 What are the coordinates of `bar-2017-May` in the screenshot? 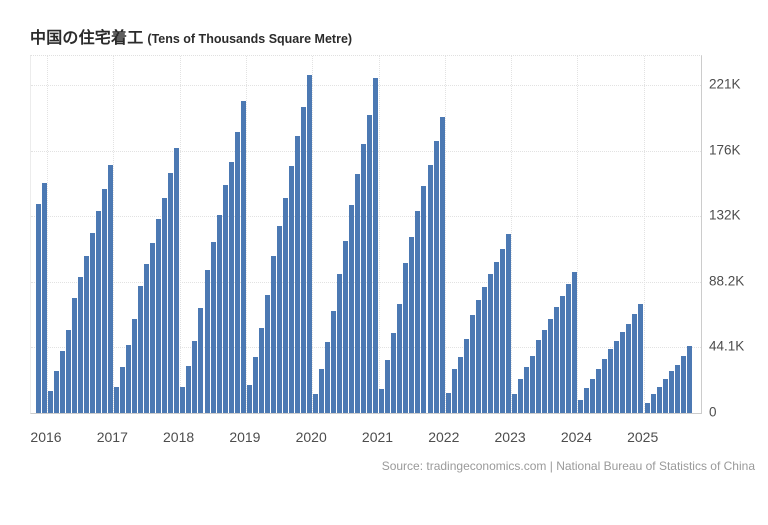 It's located at (135, 365).